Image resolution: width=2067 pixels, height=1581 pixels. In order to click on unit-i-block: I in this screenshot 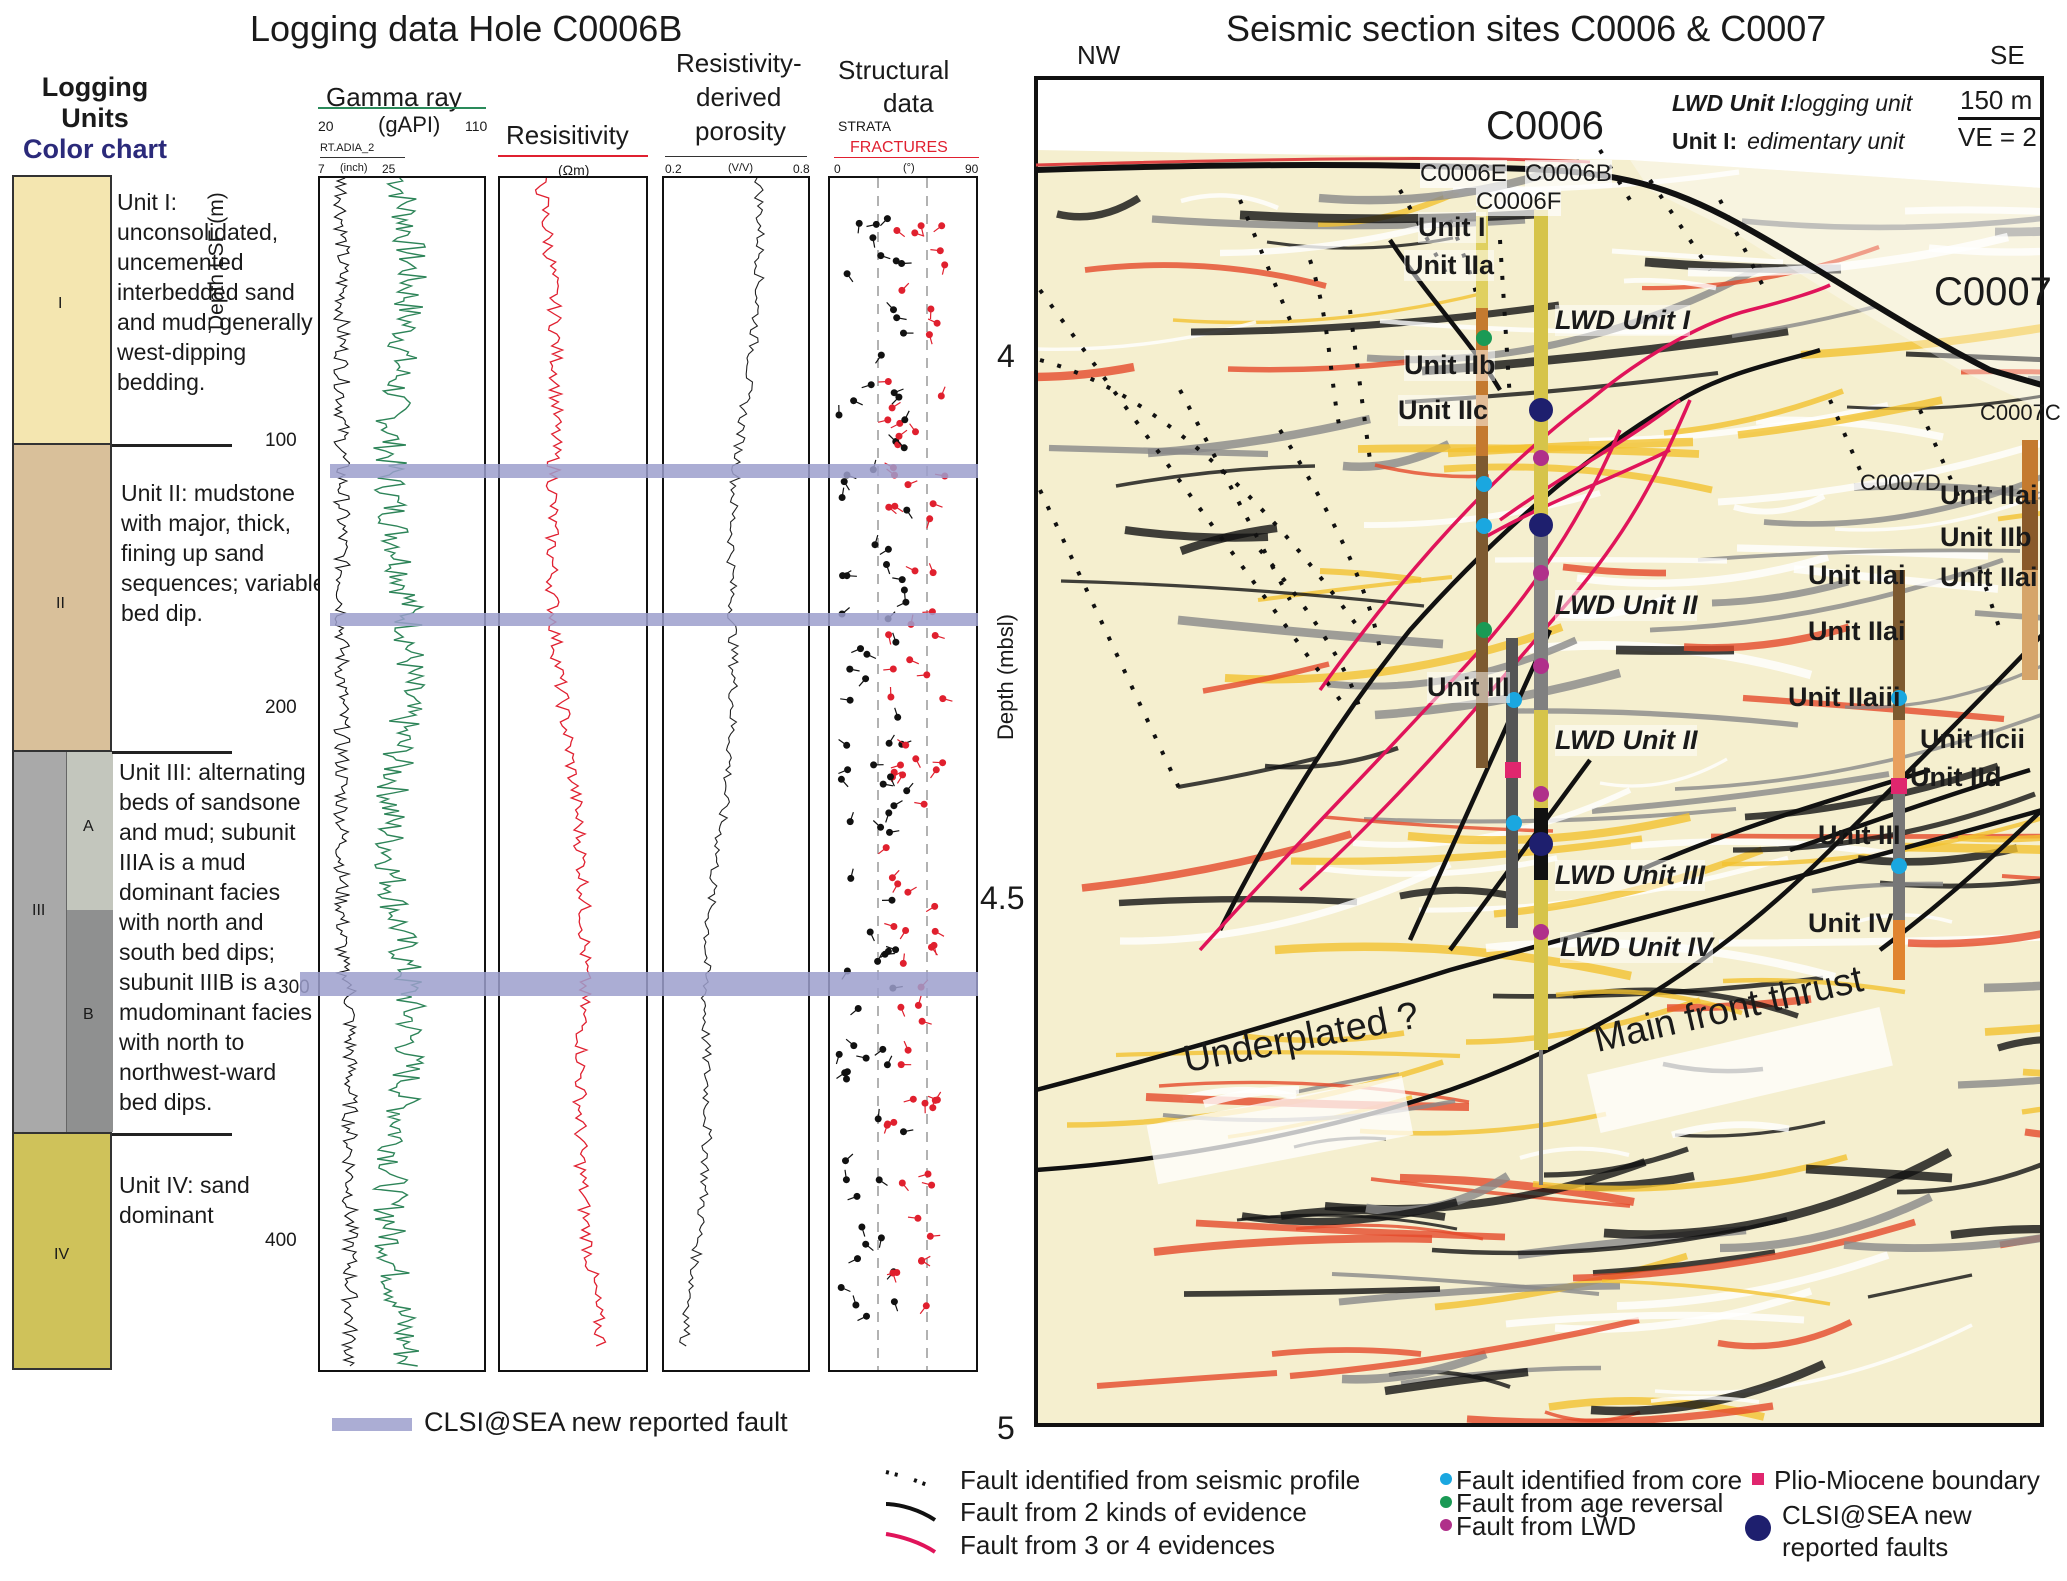, I will do `click(62, 310)`.